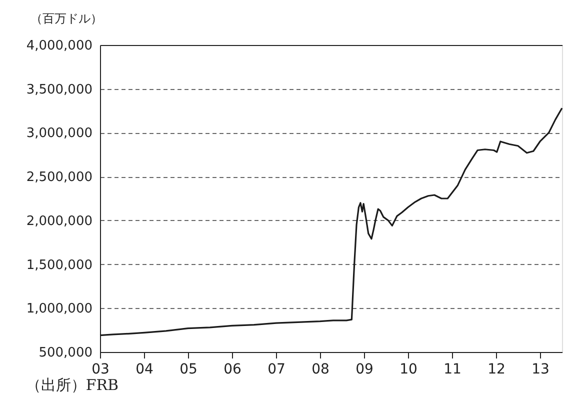 The height and width of the screenshot is (406, 567). Describe the element at coordinates (59, 46) in the screenshot. I see `y-tick-label: 4,000,000` at that location.